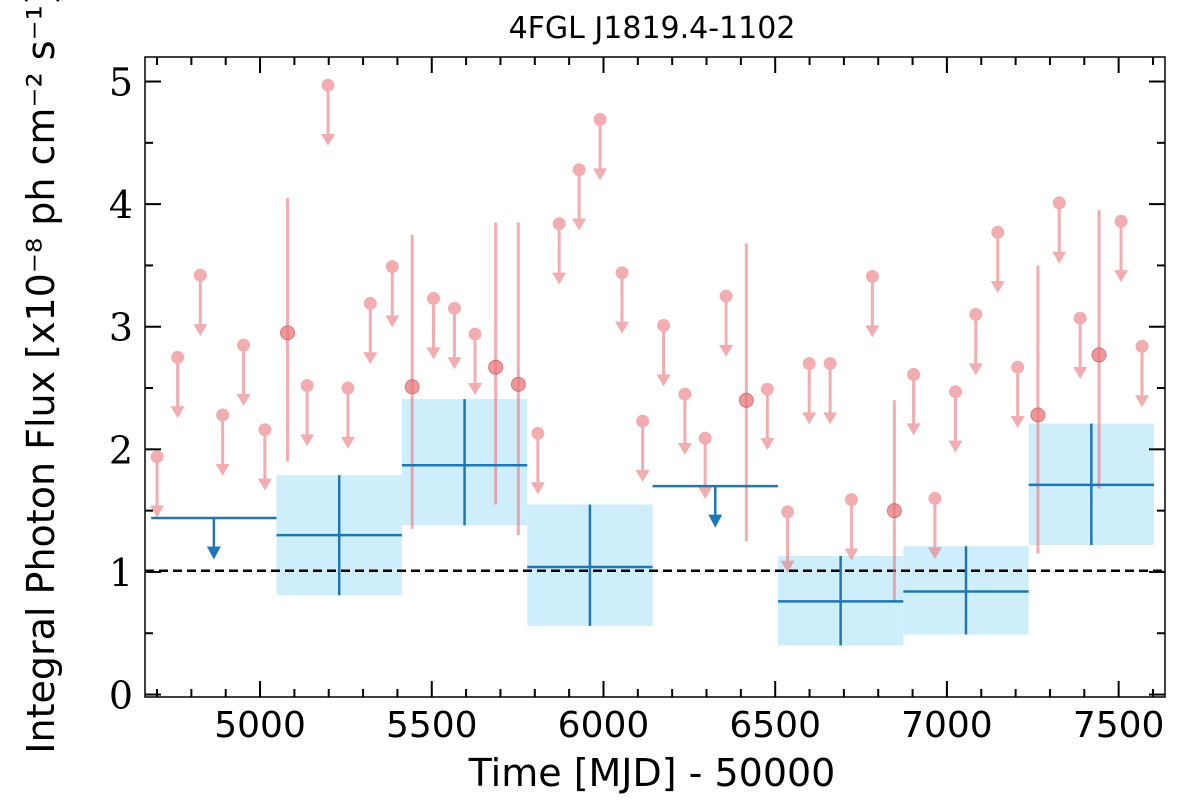  Describe the element at coordinates (260, 725) in the screenshot. I see `x-tick-label: 5000` at that location.